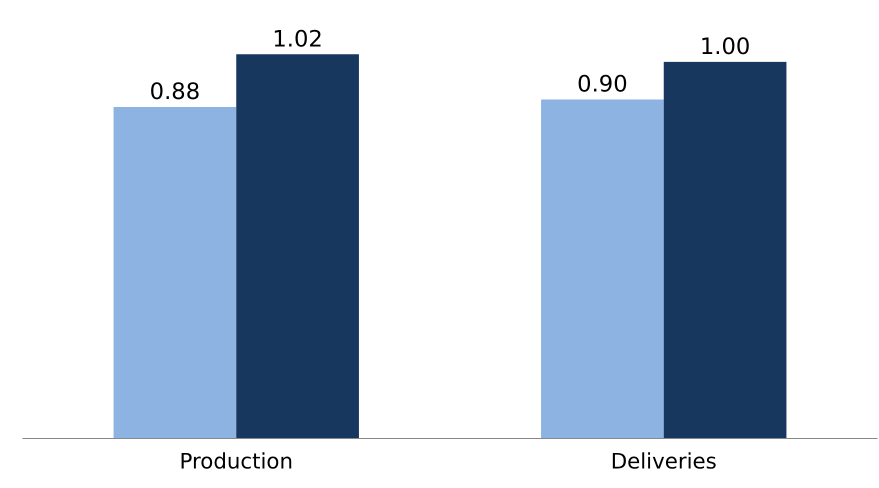 This screenshot has height=488, width=879. I want to click on data-label: 1.02, so click(297, 39).